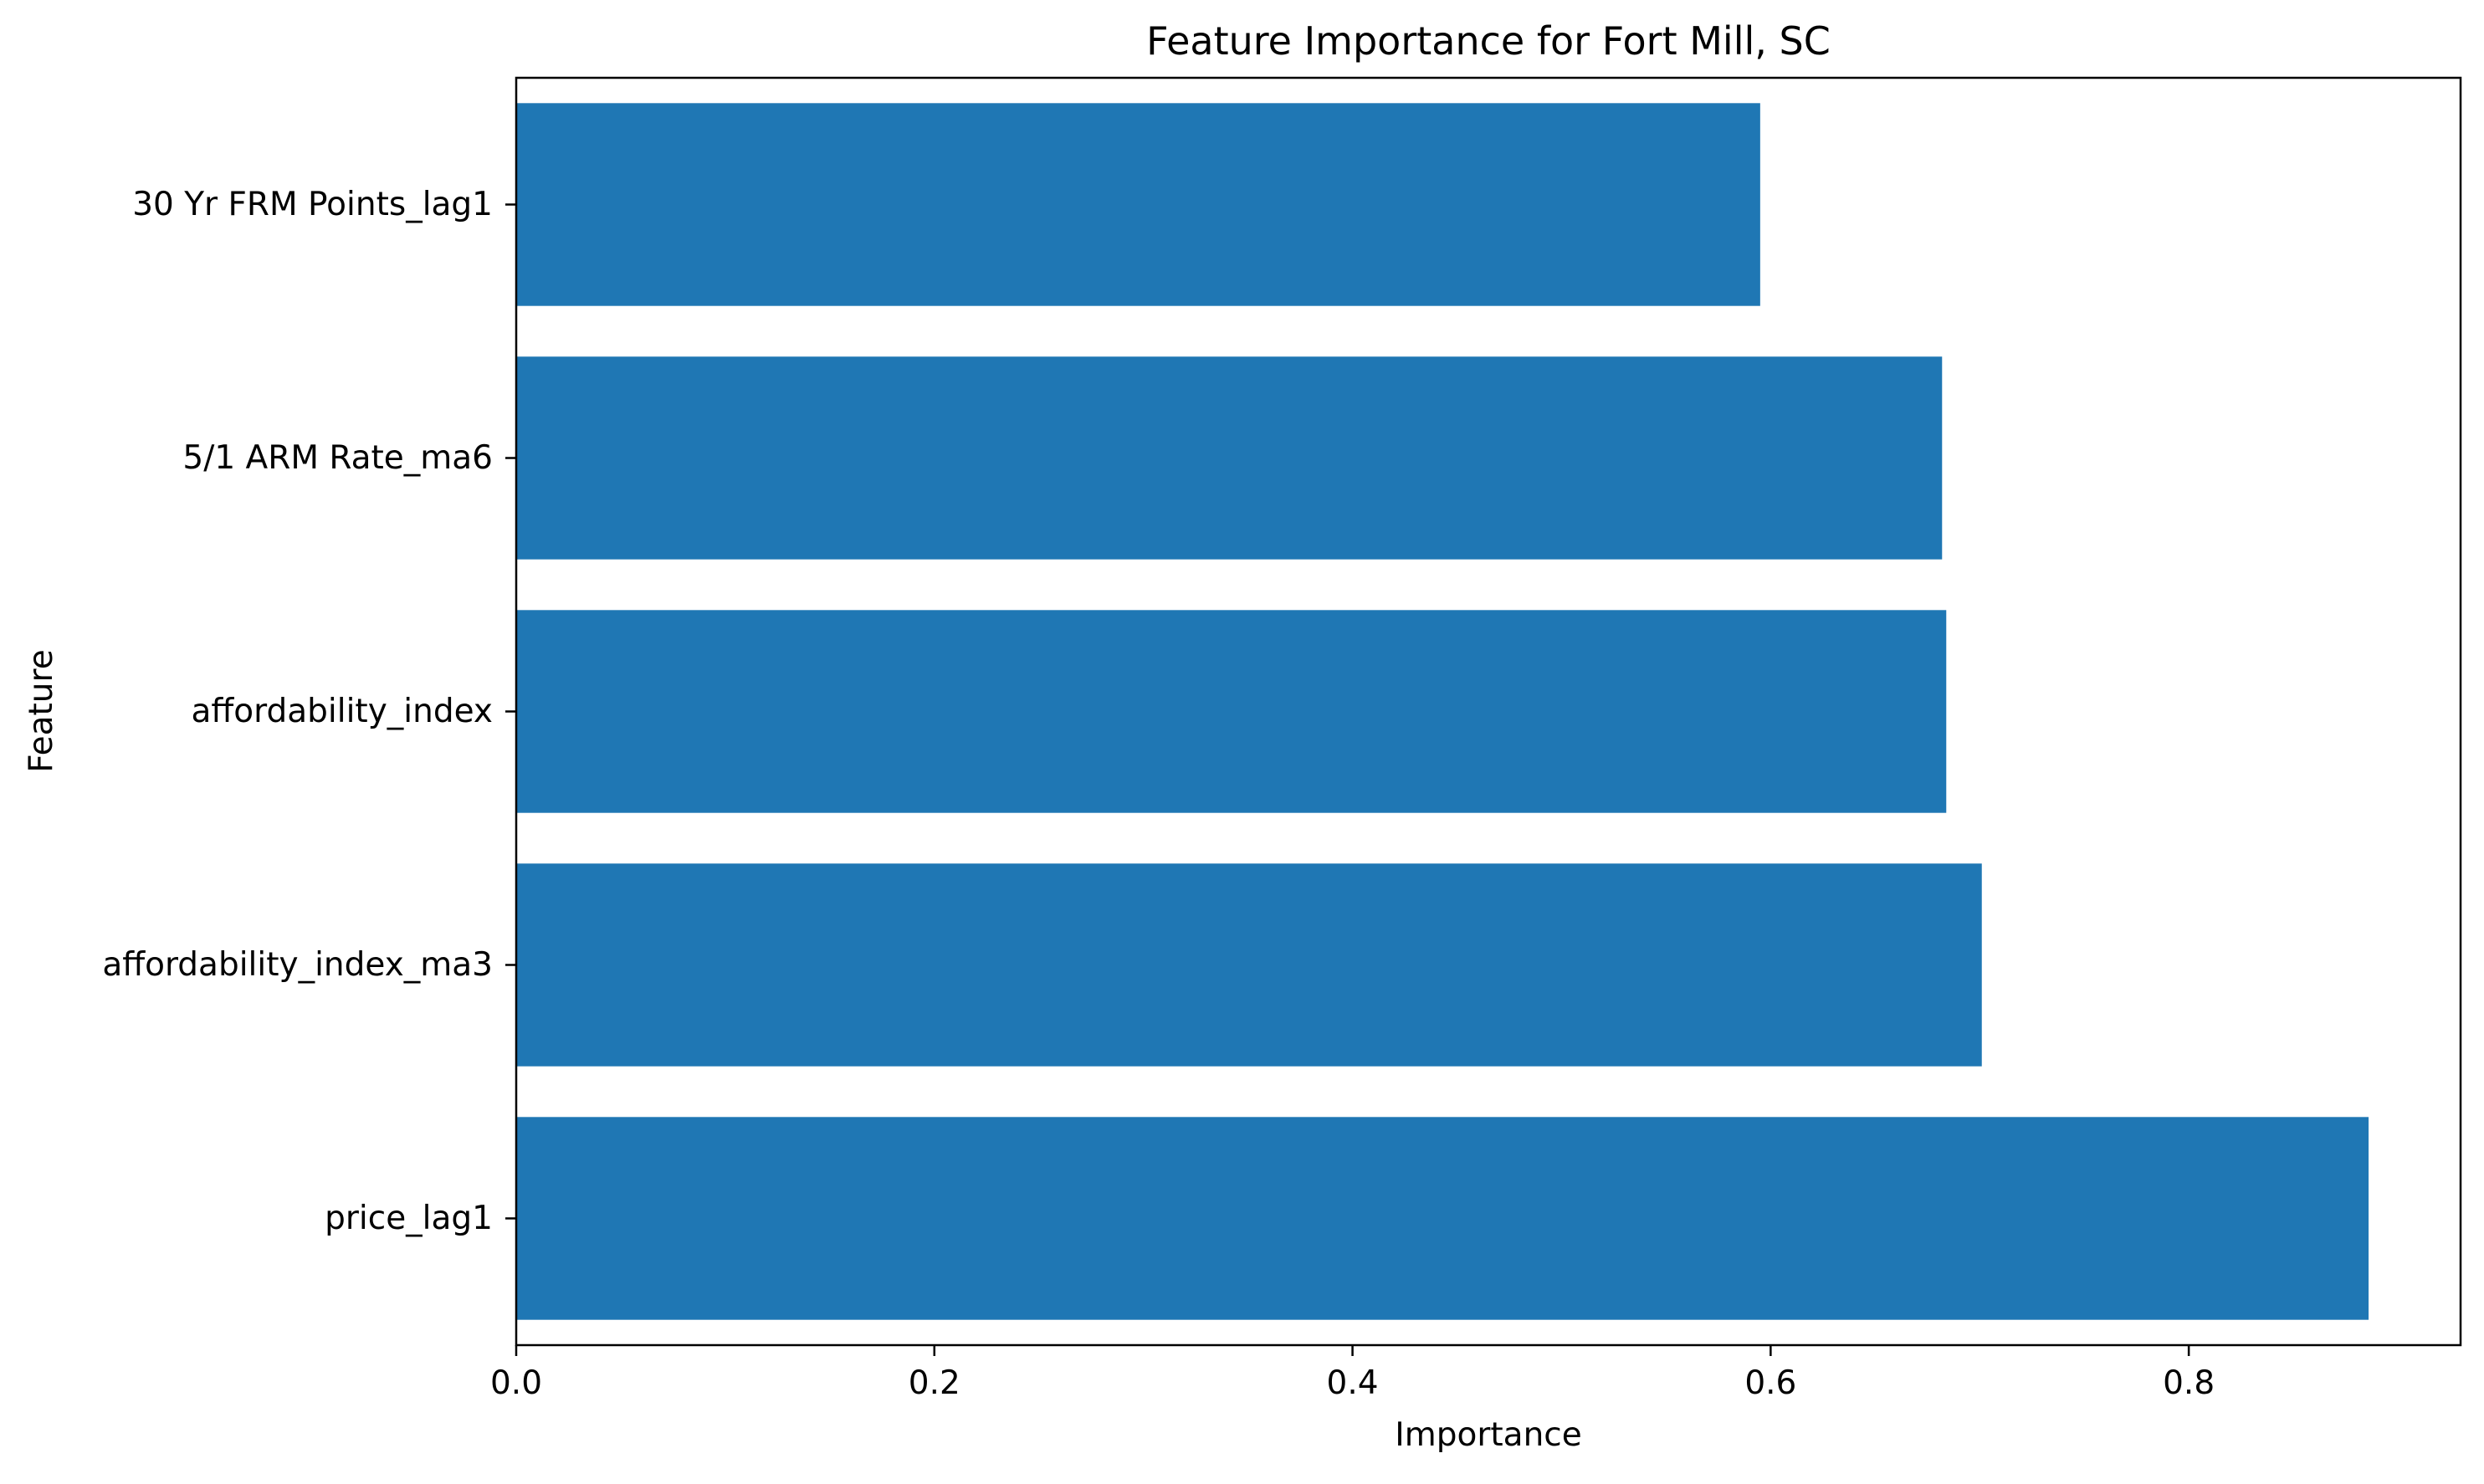 The width and height of the screenshot is (2484, 1484). I want to click on x-axis-ticks: 0.0 0.2 0.4 0.6 0.8, so click(1352, 1373).